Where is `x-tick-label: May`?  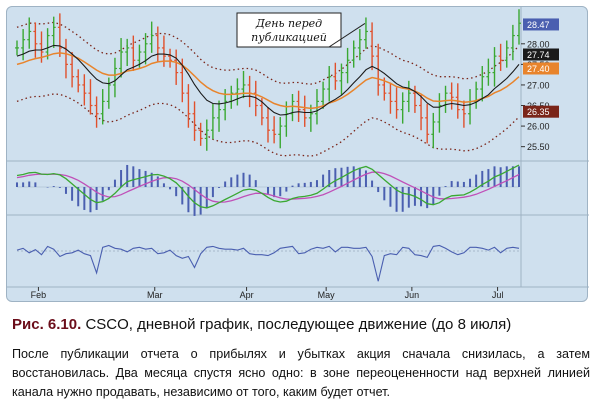
x-tick-label: May is located at coordinates (327, 295).